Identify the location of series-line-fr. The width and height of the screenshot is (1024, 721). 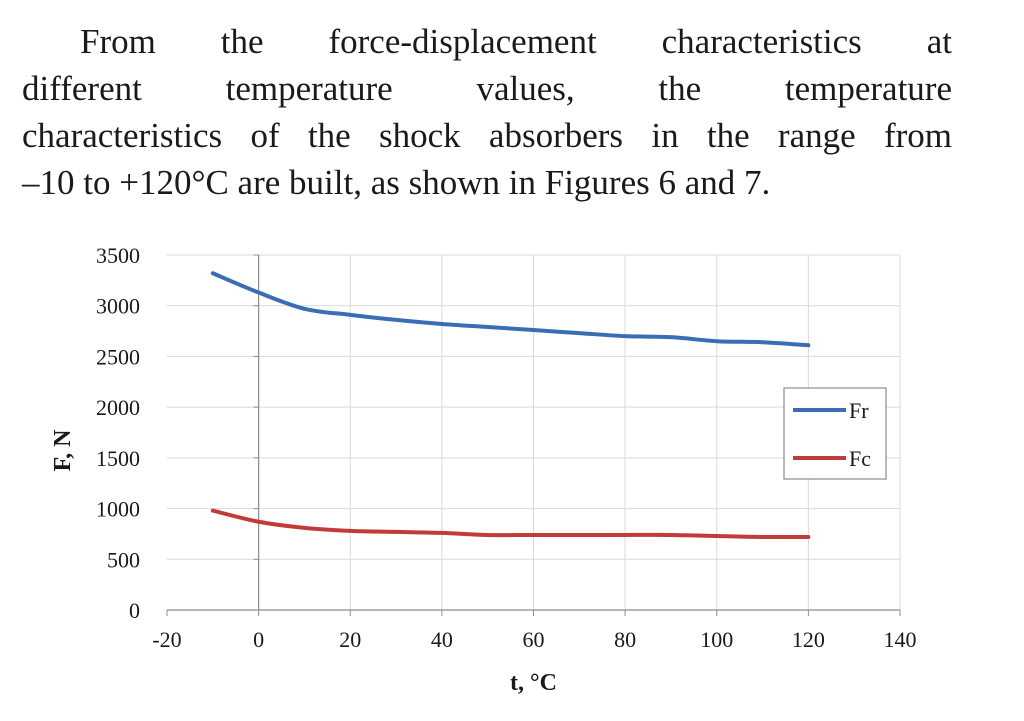
(510, 309).